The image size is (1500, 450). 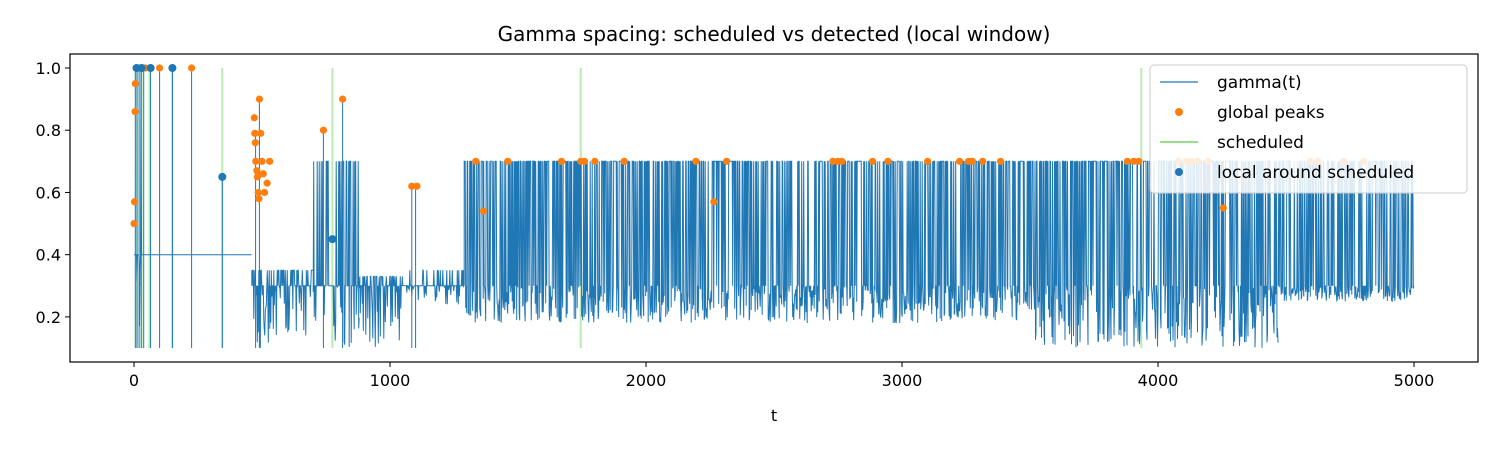 I want to click on x-axis-label: t, so click(x=774, y=415).